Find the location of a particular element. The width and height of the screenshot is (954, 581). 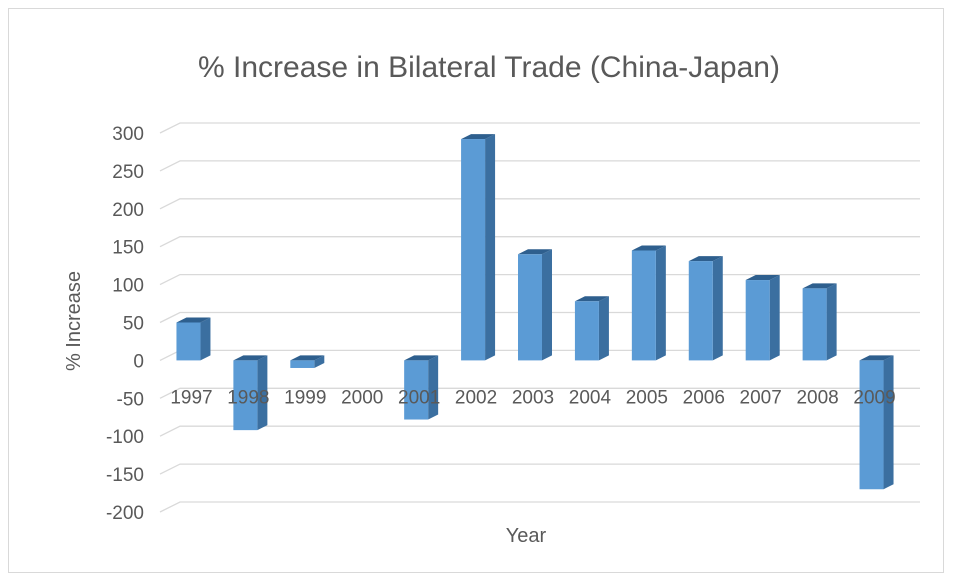

y-tick-label: -200 is located at coordinates (125, 513).